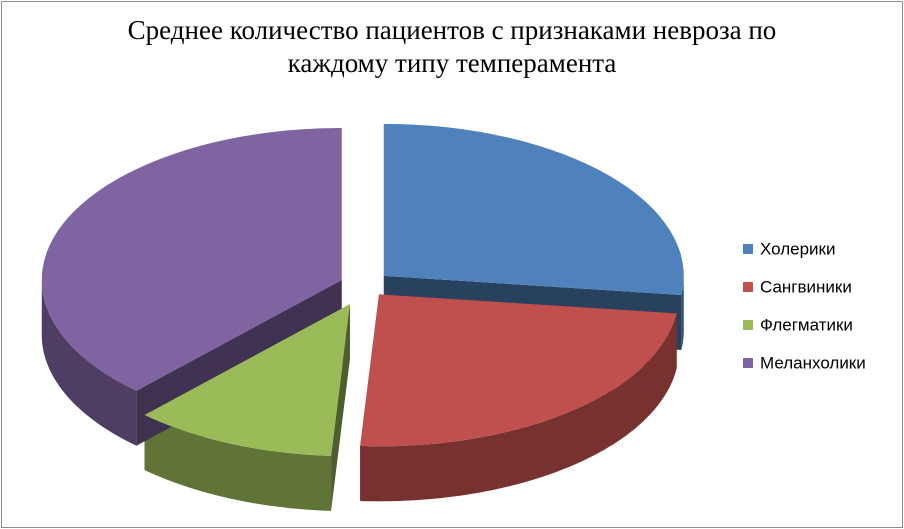 The height and width of the screenshot is (529, 904). I want to click on legend-label: Холерики, so click(798, 248).